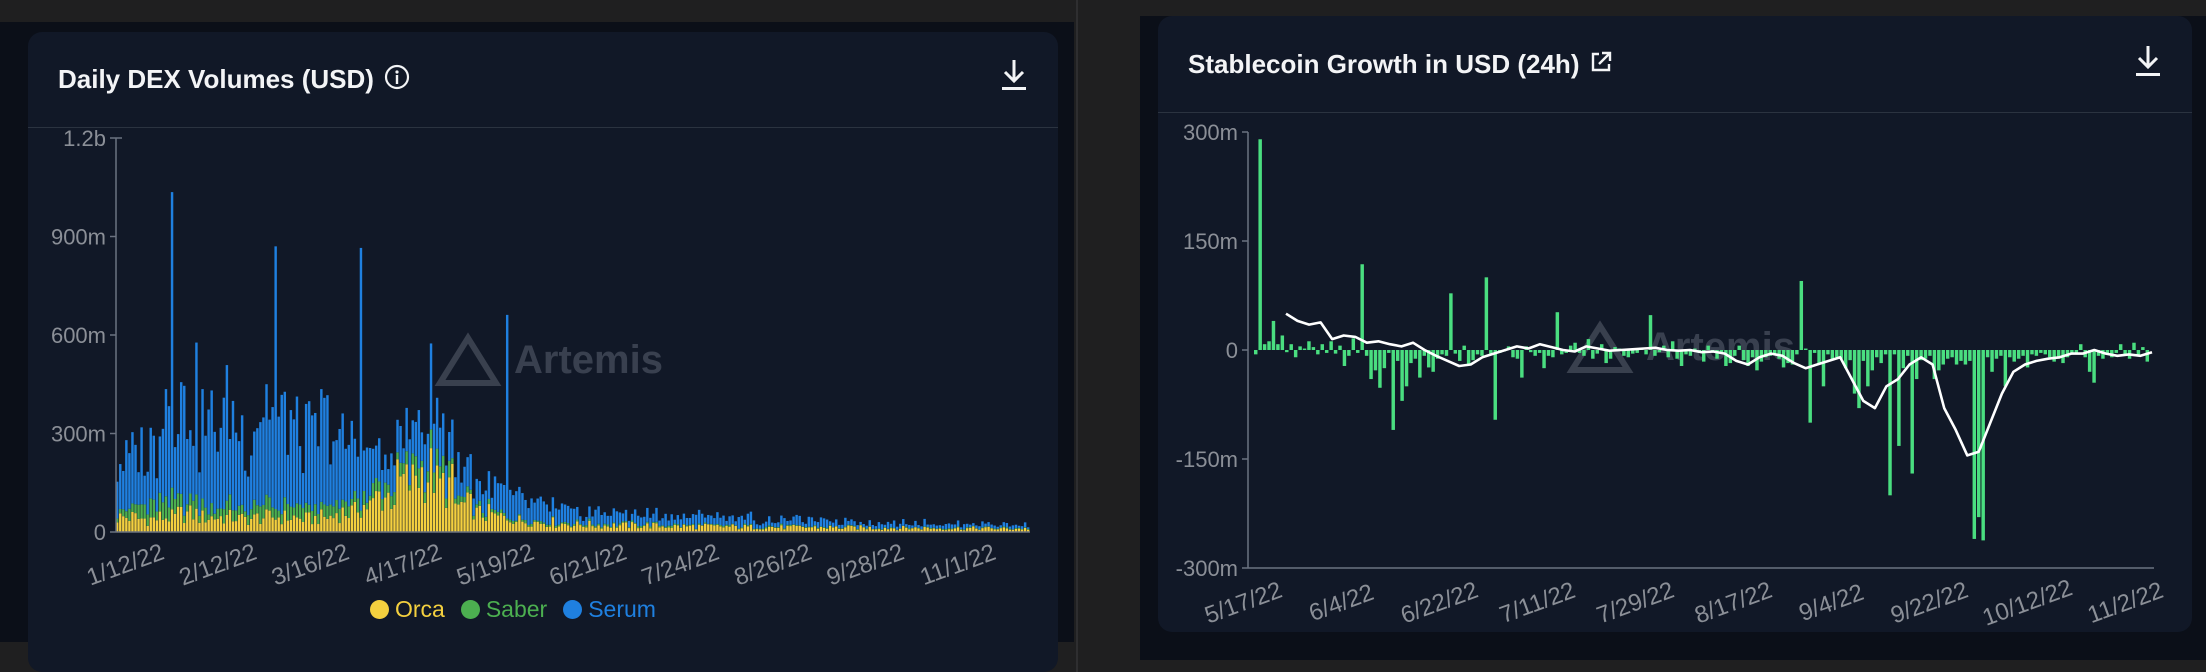  Describe the element at coordinates (407, 609) in the screenshot. I see `legend-item-orca: Orca` at that location.